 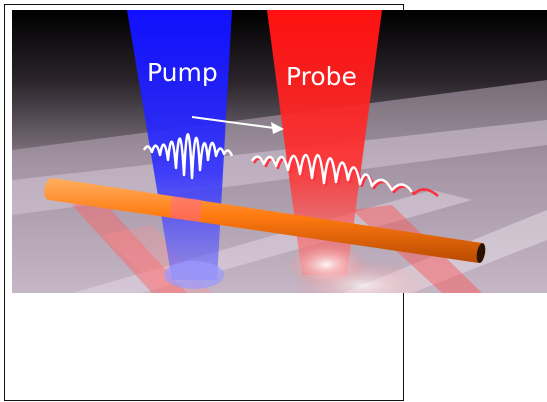 I want to click on pump-spot, so click(x=194, y=275).